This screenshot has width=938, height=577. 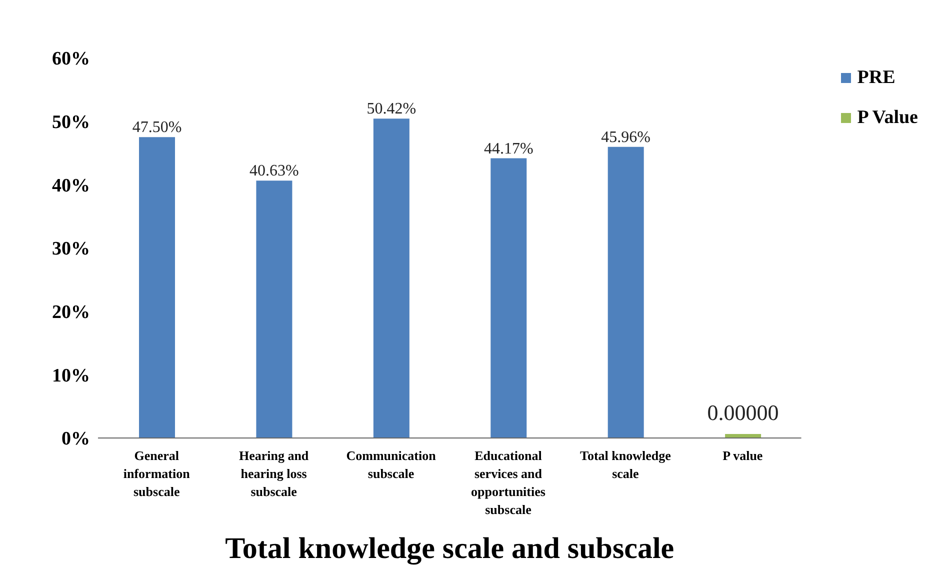 What do you see at coordinates (743, 412) in the screenshot?
I see `data-label: 0.00000` at bounding box center [743, 412].